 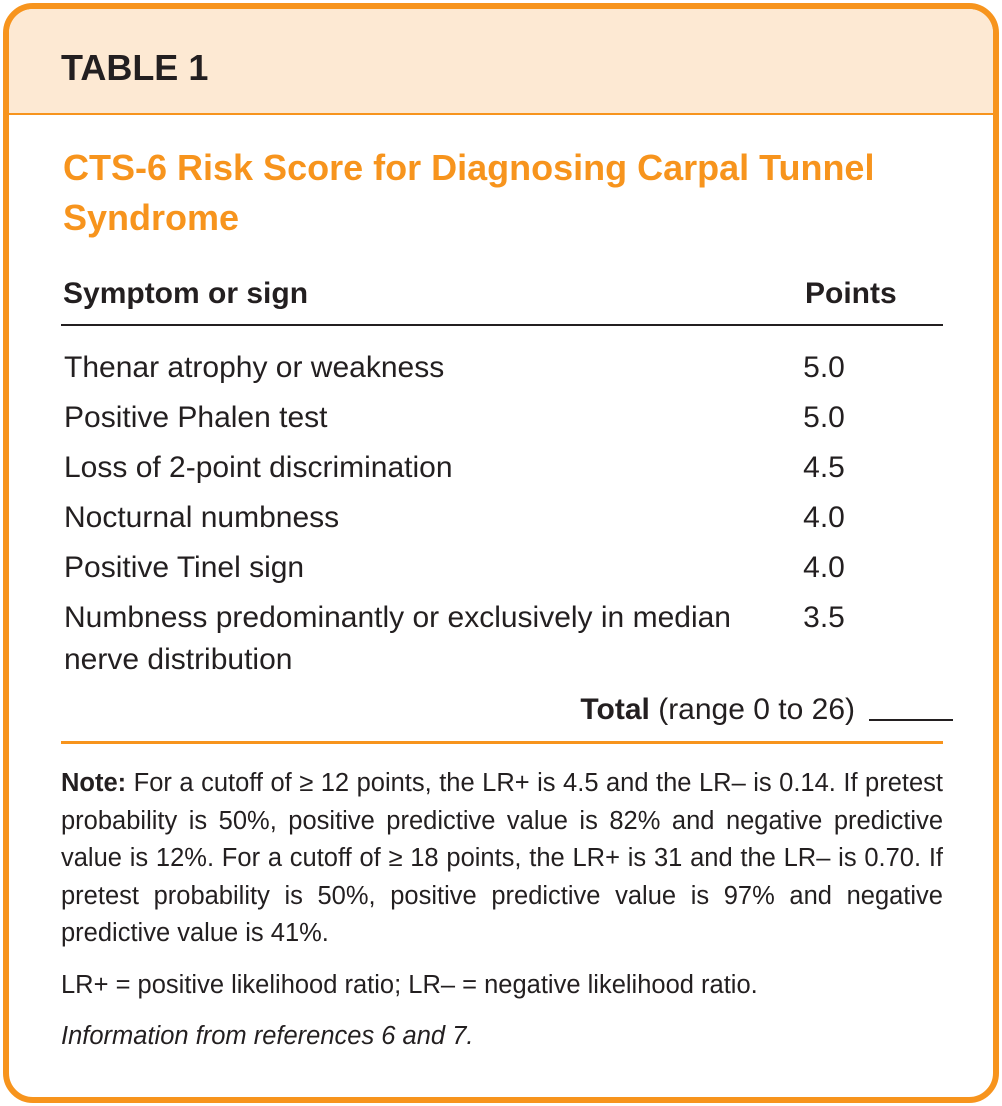 What do you see at coordinates (196, 417) in the screenshot?
I see `symptom-cell: Positive Phalen test` at bounding box center [196, 417].